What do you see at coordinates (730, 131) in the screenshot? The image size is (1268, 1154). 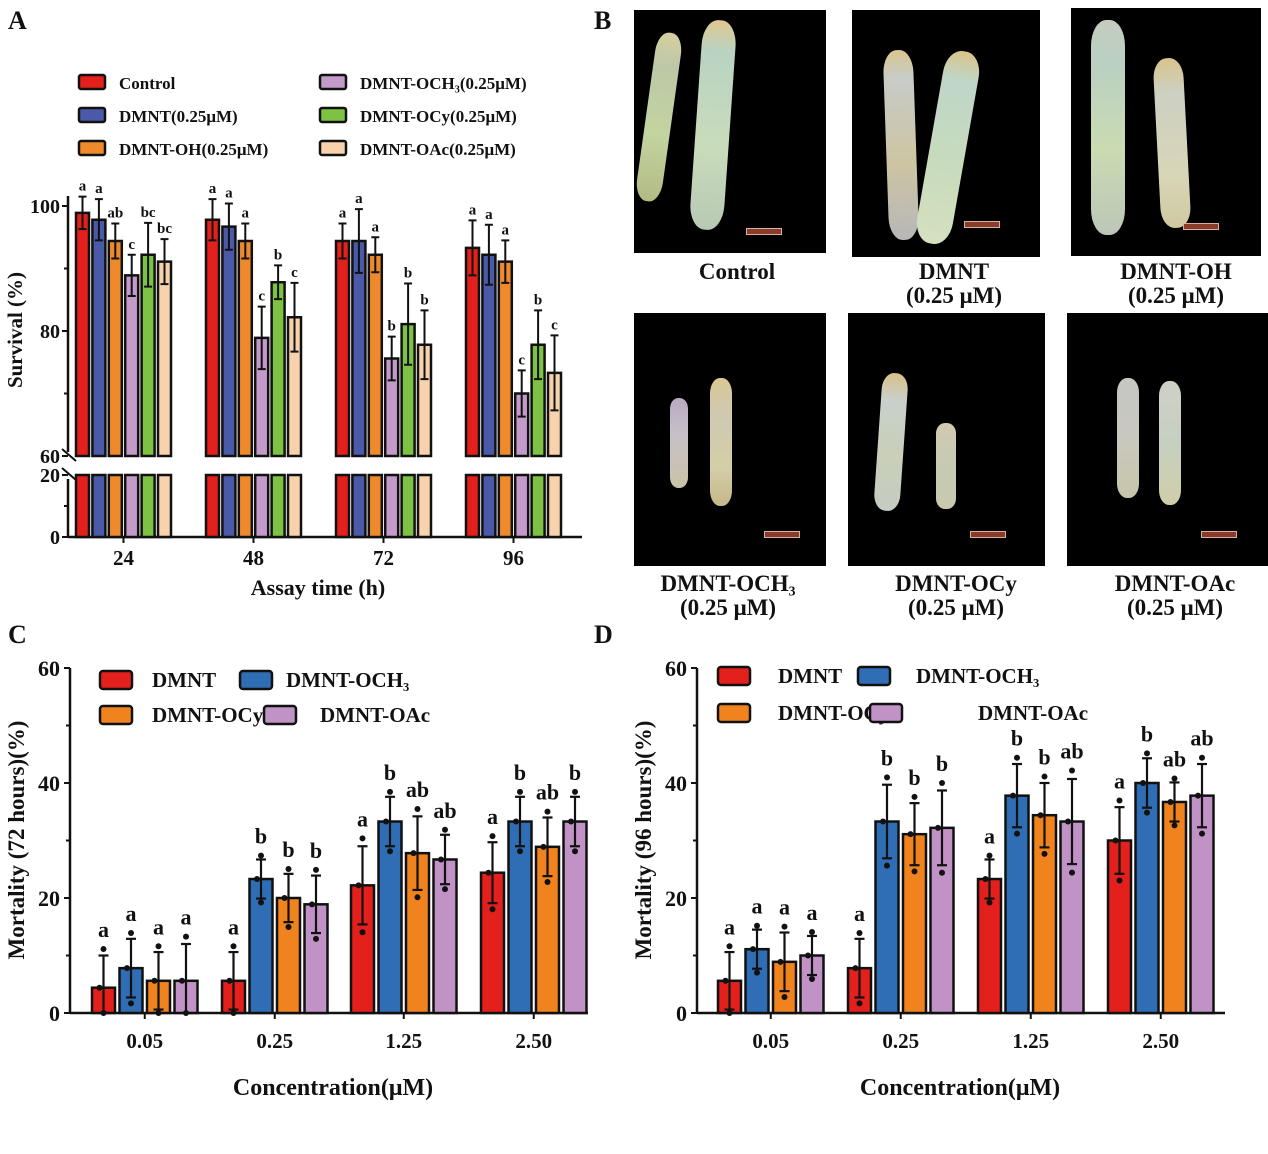 I see `larvae-photo-control` at bounding box center [730, 131].